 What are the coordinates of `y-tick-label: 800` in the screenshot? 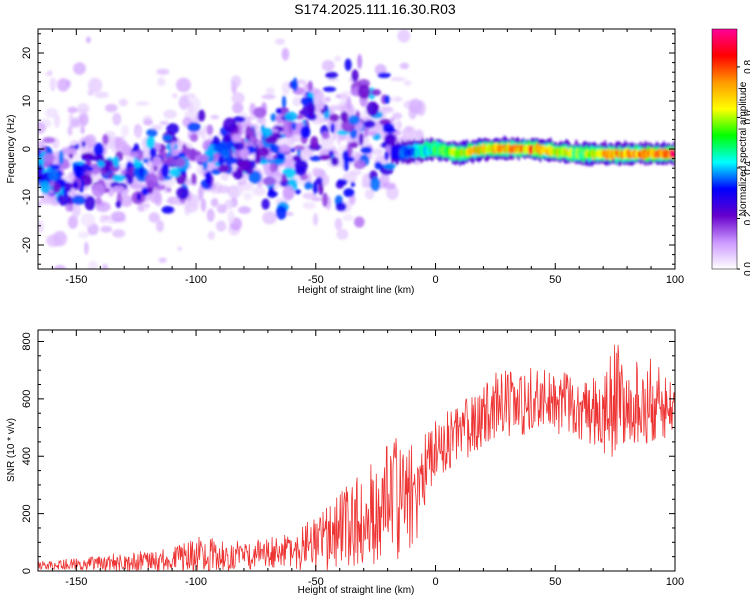 It's located at (27, 341).